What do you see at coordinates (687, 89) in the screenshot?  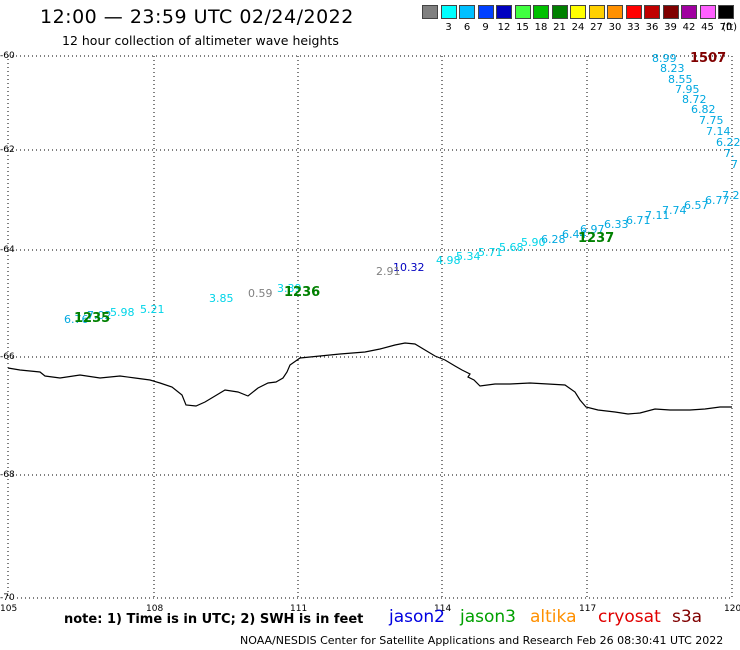 I see `wave-height-value: 7.95` at bounding box center [687, 89].